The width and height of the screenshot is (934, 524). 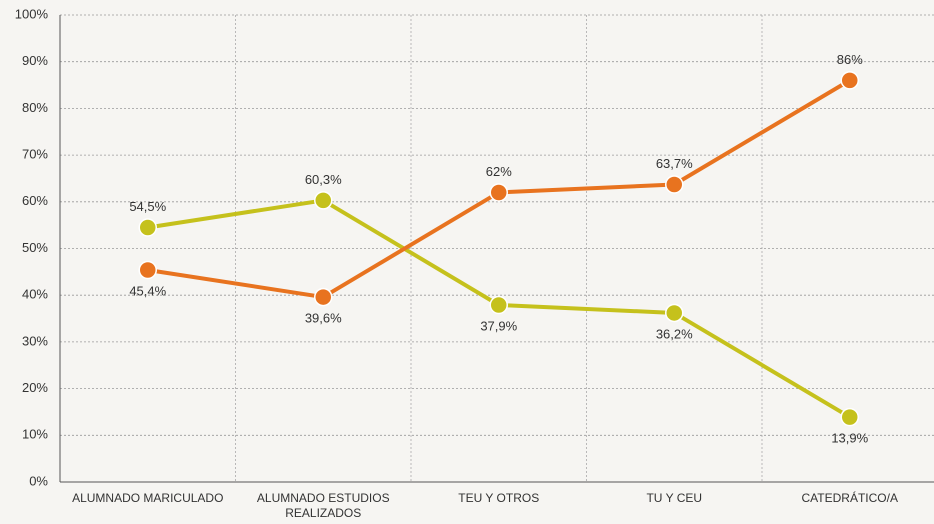 What do you see at coordinates (323, 179) in the screenshot?
I see `data-label: 60,3%` at bounding box center [323, 179].